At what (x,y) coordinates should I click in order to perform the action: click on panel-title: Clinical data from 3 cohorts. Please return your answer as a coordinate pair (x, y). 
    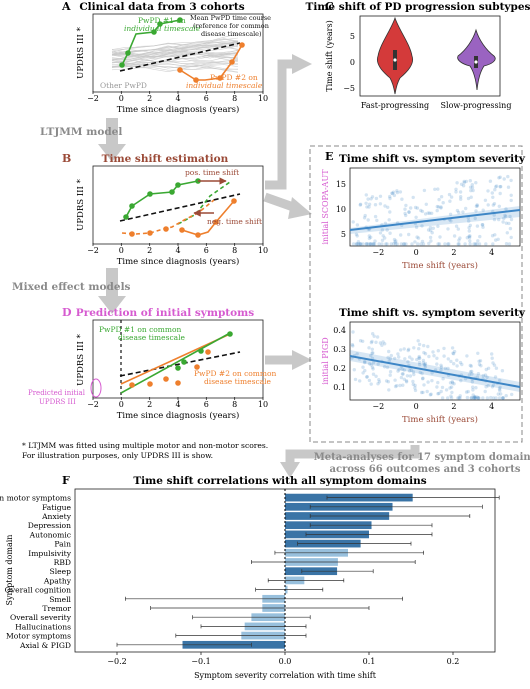
    Looking at the image, I should click on (161, 7).